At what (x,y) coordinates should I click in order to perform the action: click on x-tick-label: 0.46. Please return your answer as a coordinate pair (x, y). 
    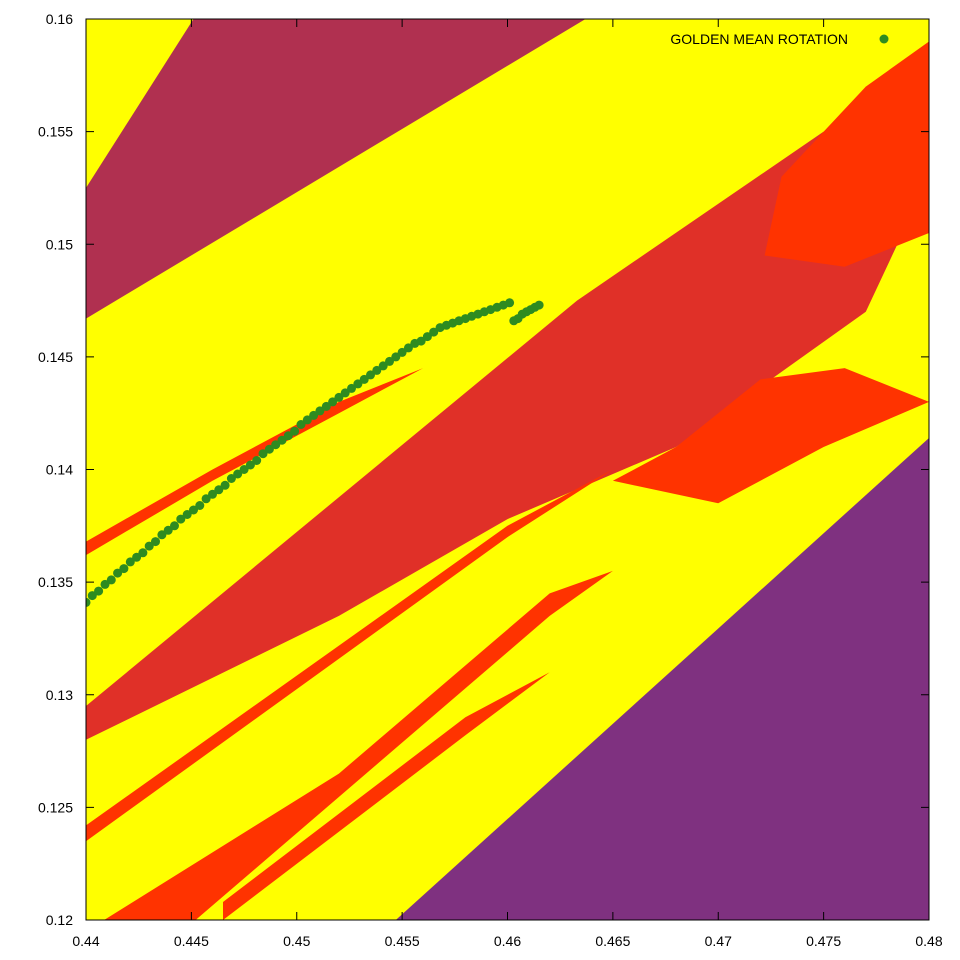
    Looking at the image, I should click on (507, 941).